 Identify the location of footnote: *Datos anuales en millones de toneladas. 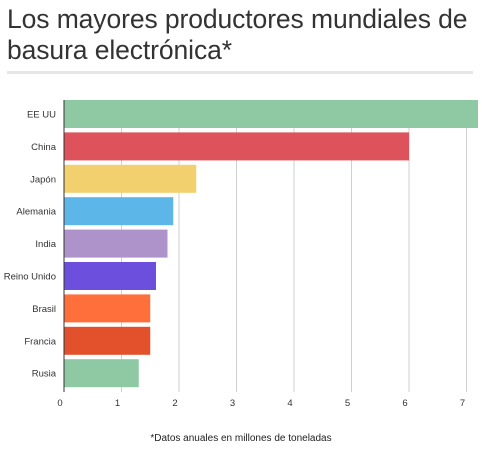
(241, 438).